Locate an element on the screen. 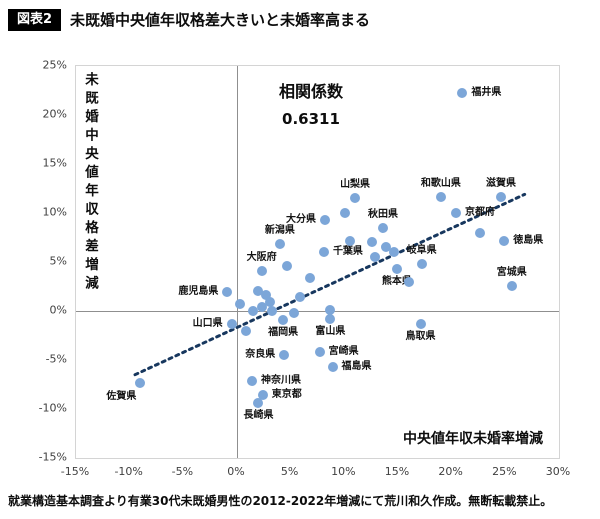 The height and width of the screenshot is (519, 600). point-label: 岐阜県 is located at coordinates (421, 250).